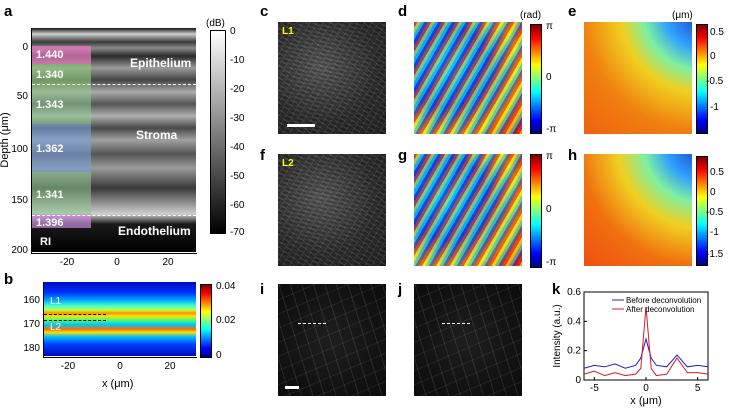 This screenshot has width=734, height=420. Describe the element at coordinates (456, 323) in the screenshot. I see `profile-line-j` at that location.